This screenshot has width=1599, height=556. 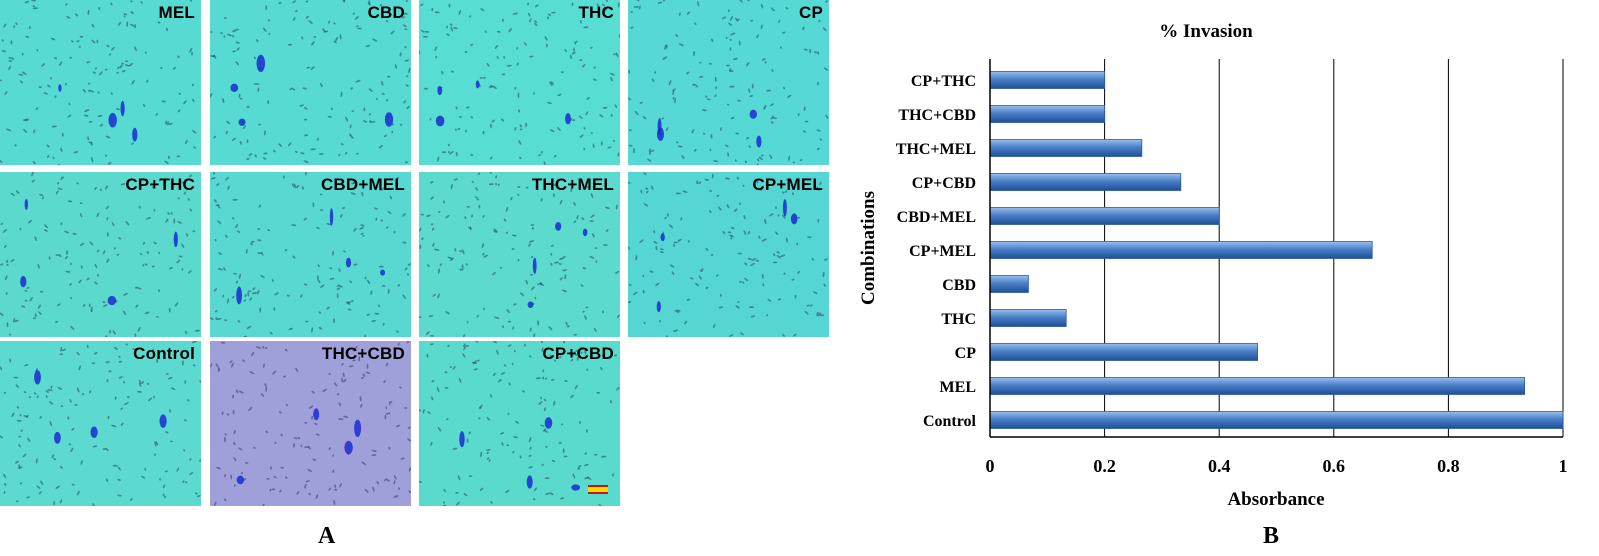 I want to click on panel-title: THC, so click(x=596, y=12).